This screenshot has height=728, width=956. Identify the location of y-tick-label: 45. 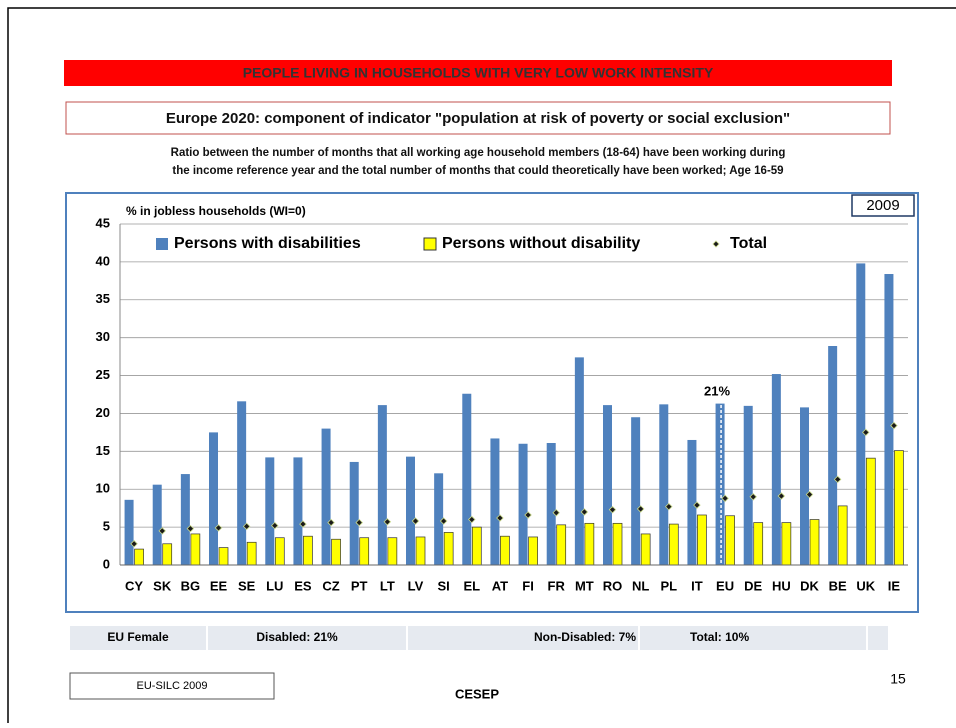
(103, 222).